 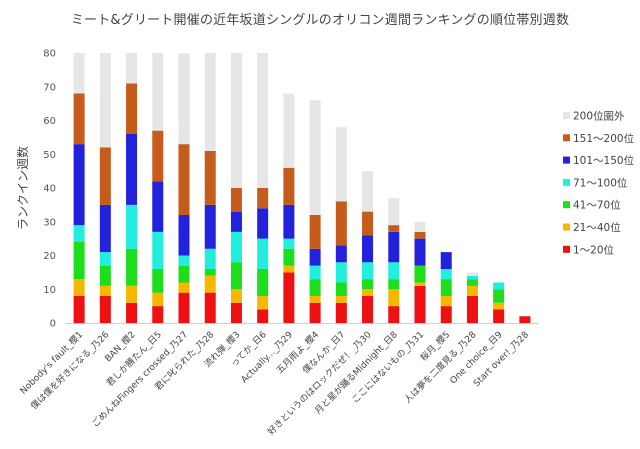 What do you see at coordinates (49, 87) in the screenshot?
I see `y-tick-label: 70` at bounding box center [49, 87].